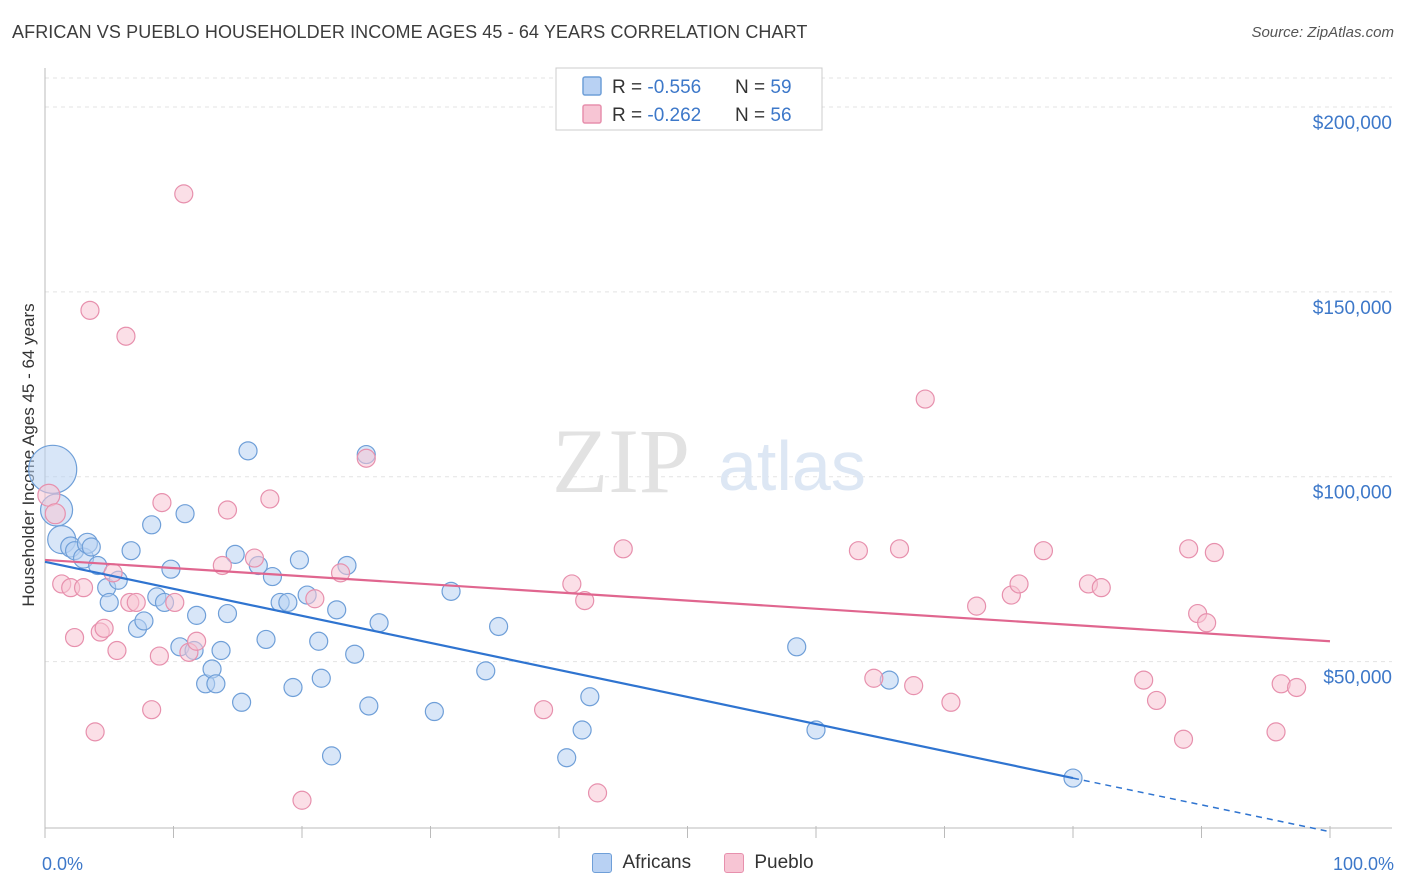 The height and width of the screenshot is (892, 1406). I want to click on legend-item-pueblo: Pueblo, so click(769, 863).